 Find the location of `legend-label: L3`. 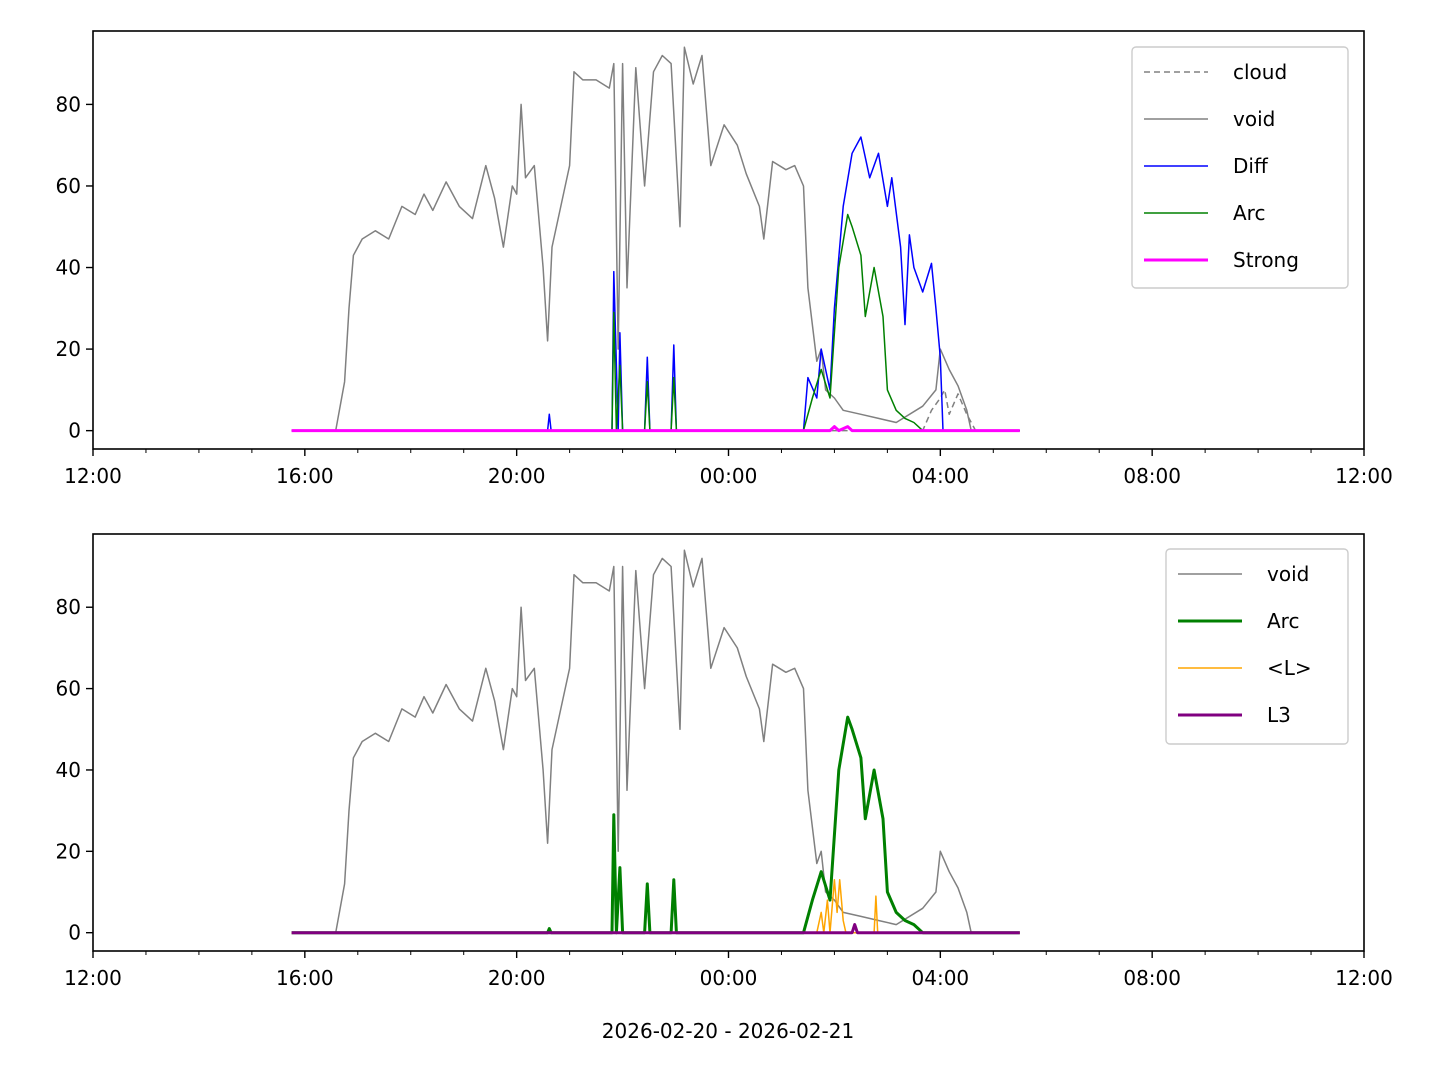

legend-label: L3 is located at coordinates (1279, 715).